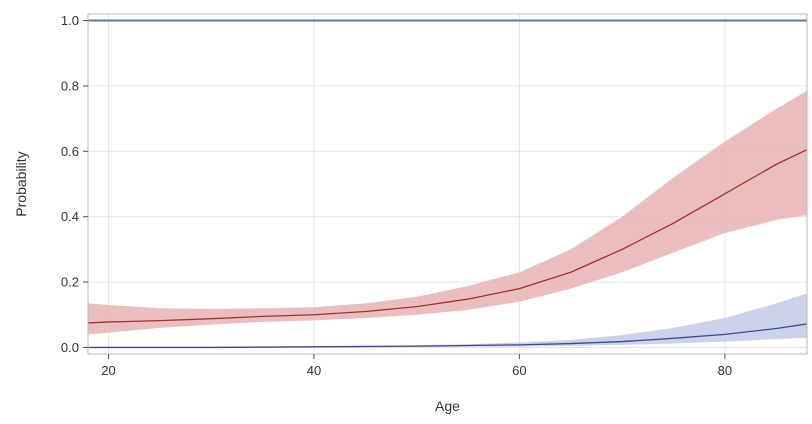 Image resolution: width=812 pixels, height=424 pixels. What do you see at coordinates (314, 370) in the screenshot?
I see `x-tick-label: 40` at bounding box center [314, 370].